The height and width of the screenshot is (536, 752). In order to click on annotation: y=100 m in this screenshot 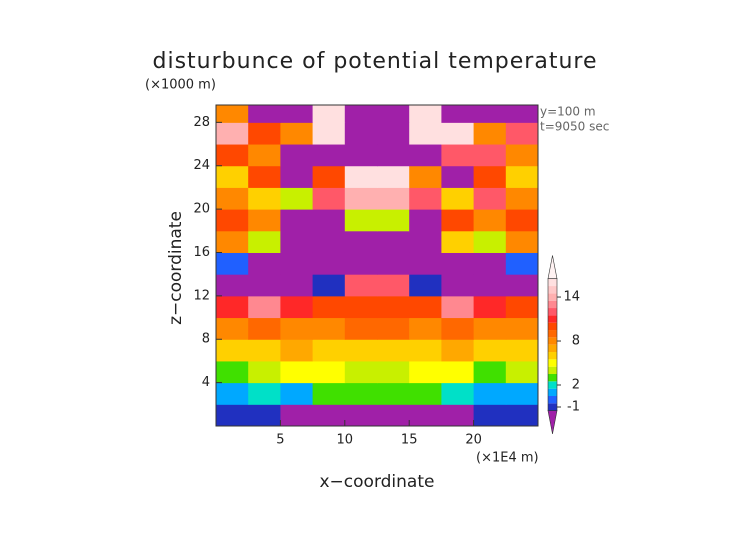, I will do `click(568, 112)`.